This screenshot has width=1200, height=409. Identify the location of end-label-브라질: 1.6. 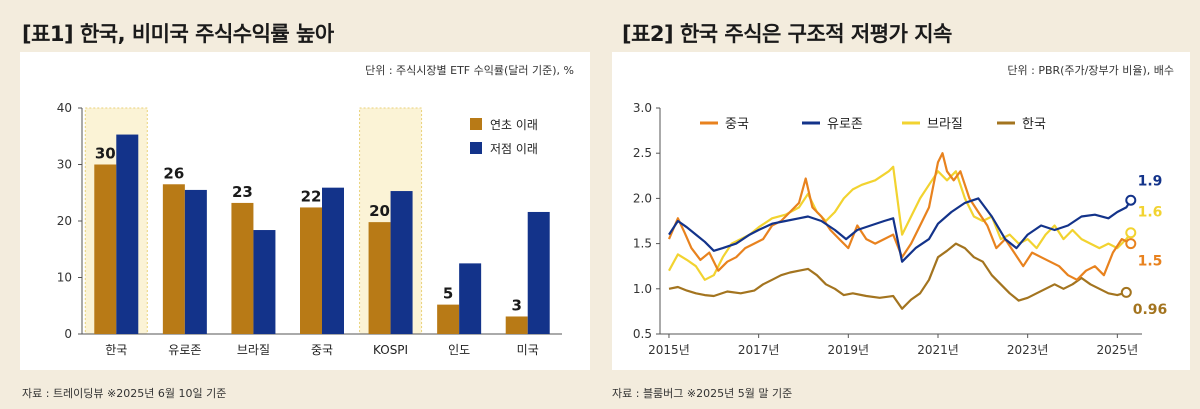
(1150, 212).